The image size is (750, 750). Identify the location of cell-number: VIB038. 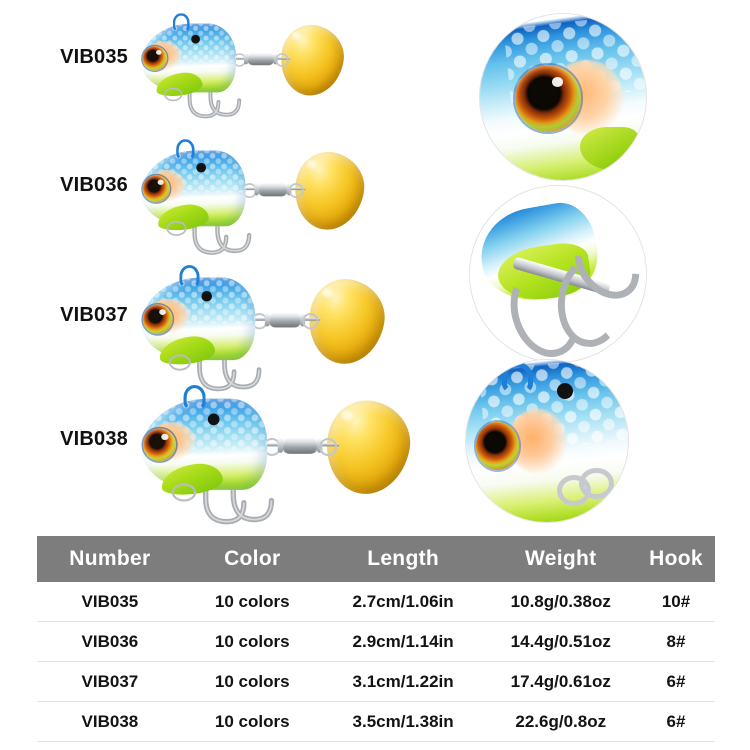
(110, 721).